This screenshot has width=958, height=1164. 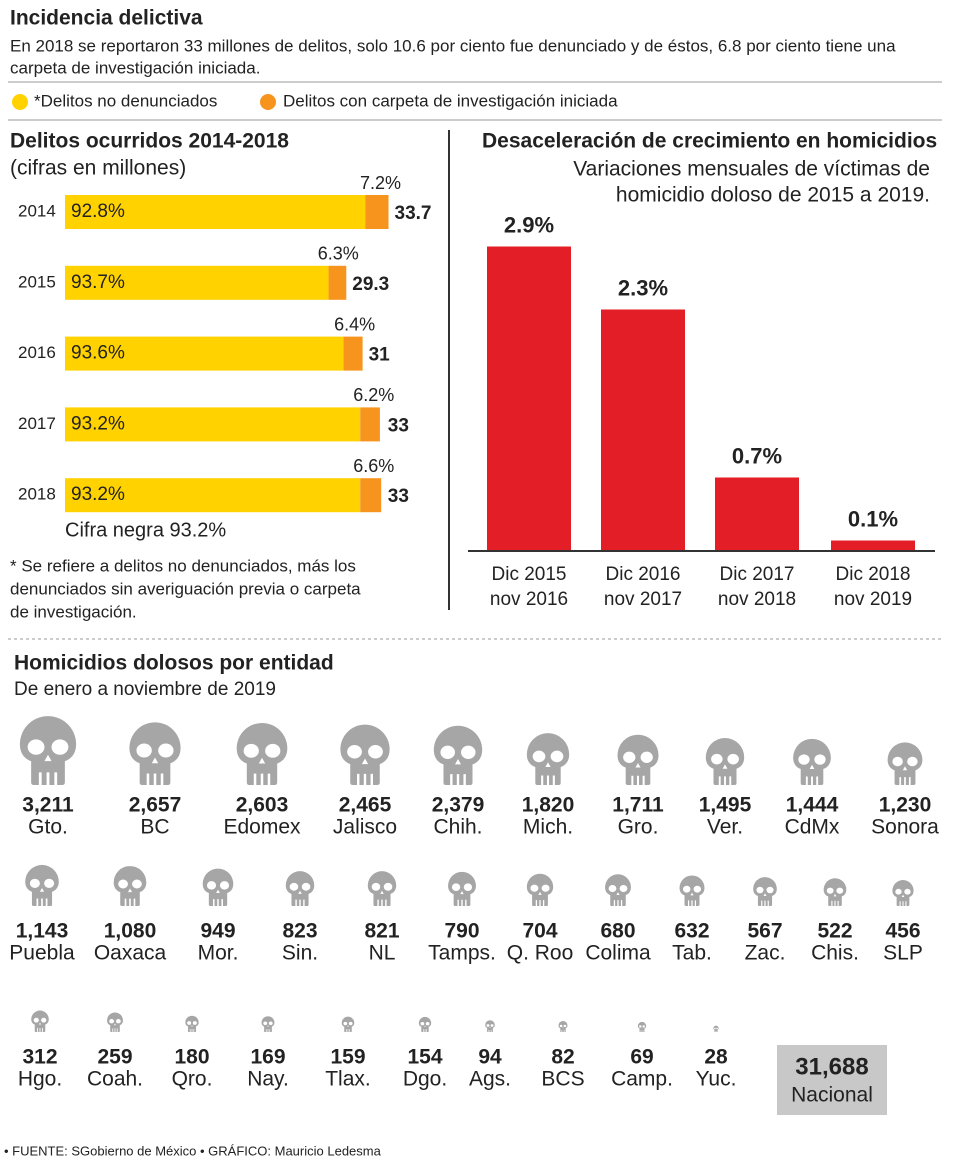 I want to click on data-label: 2,603, so click(x=262, y=805).